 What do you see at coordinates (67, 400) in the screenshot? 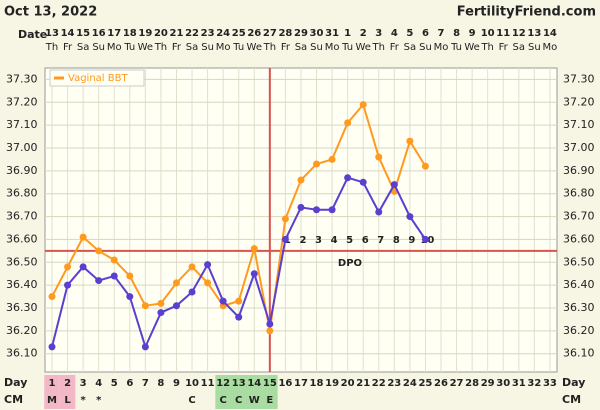
I see `cm-value: L` at bounding box center [67, 400].